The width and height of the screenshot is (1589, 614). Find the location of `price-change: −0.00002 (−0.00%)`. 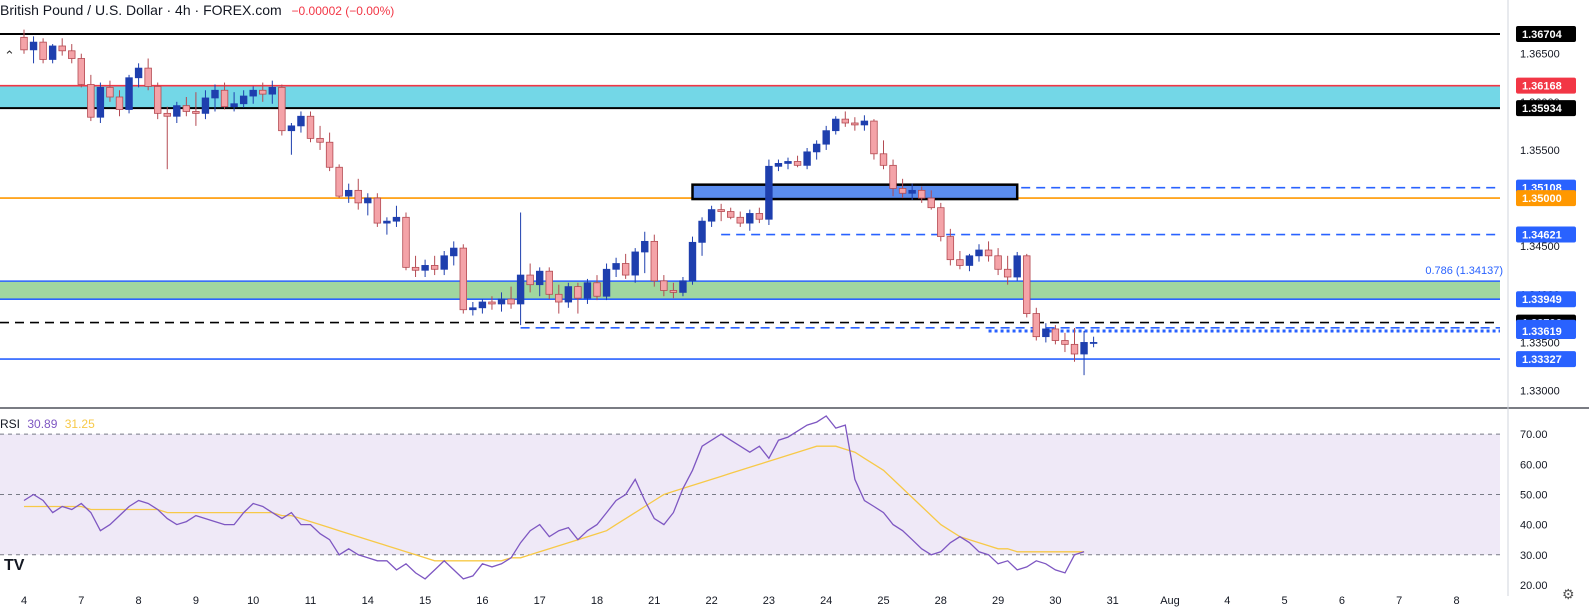

price-change: −0.00002 (−0.00%) is located at coordinates (343, 11).